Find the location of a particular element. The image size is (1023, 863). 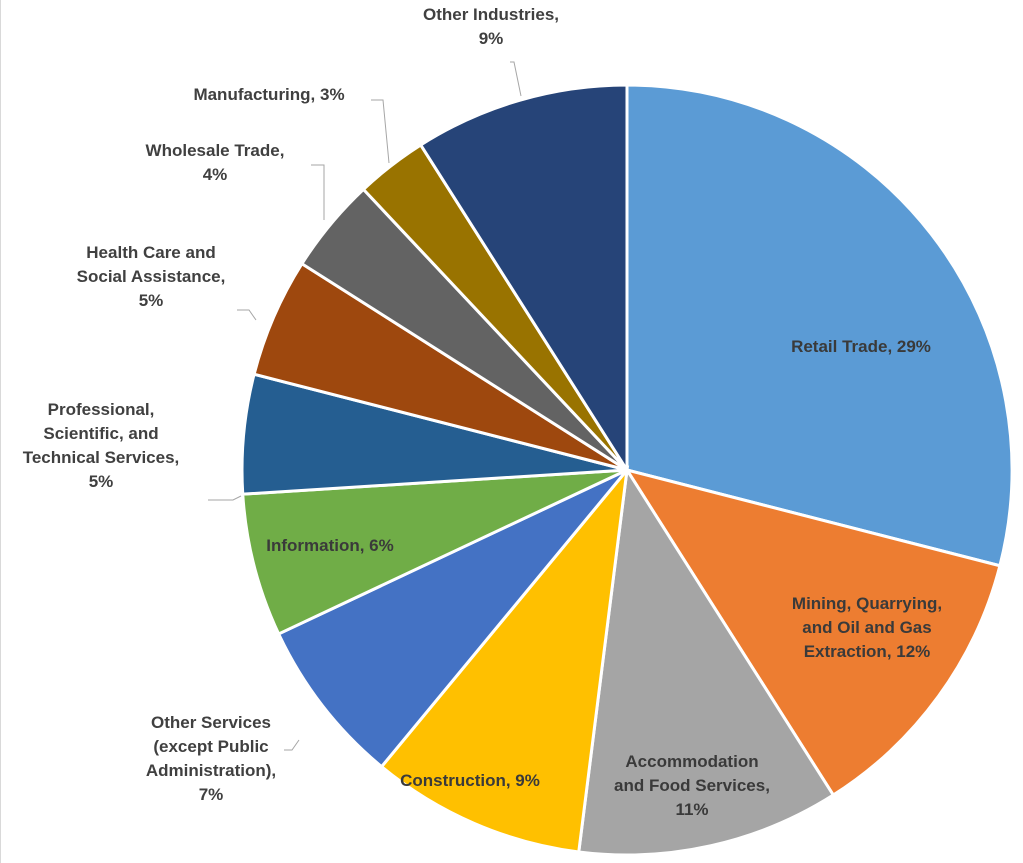

slice-label-line: 9% is located at coordinates (491, 38).